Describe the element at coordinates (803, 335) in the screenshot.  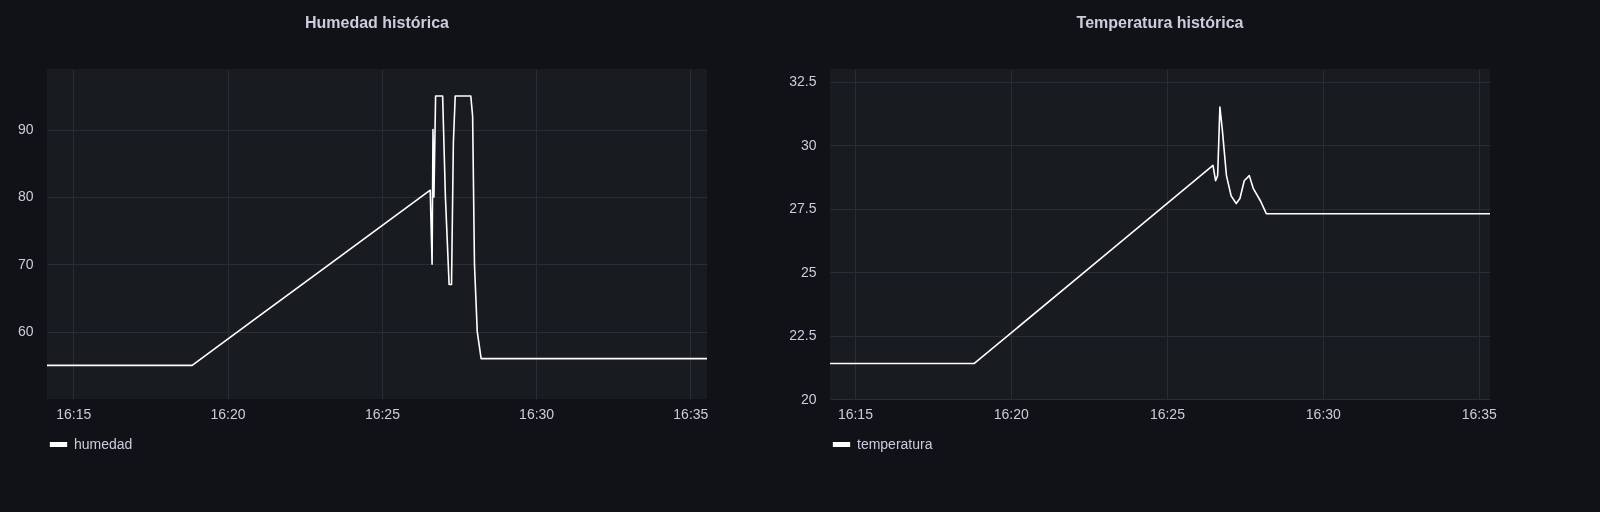
I see `y-tick-label: 22.5` at that location.